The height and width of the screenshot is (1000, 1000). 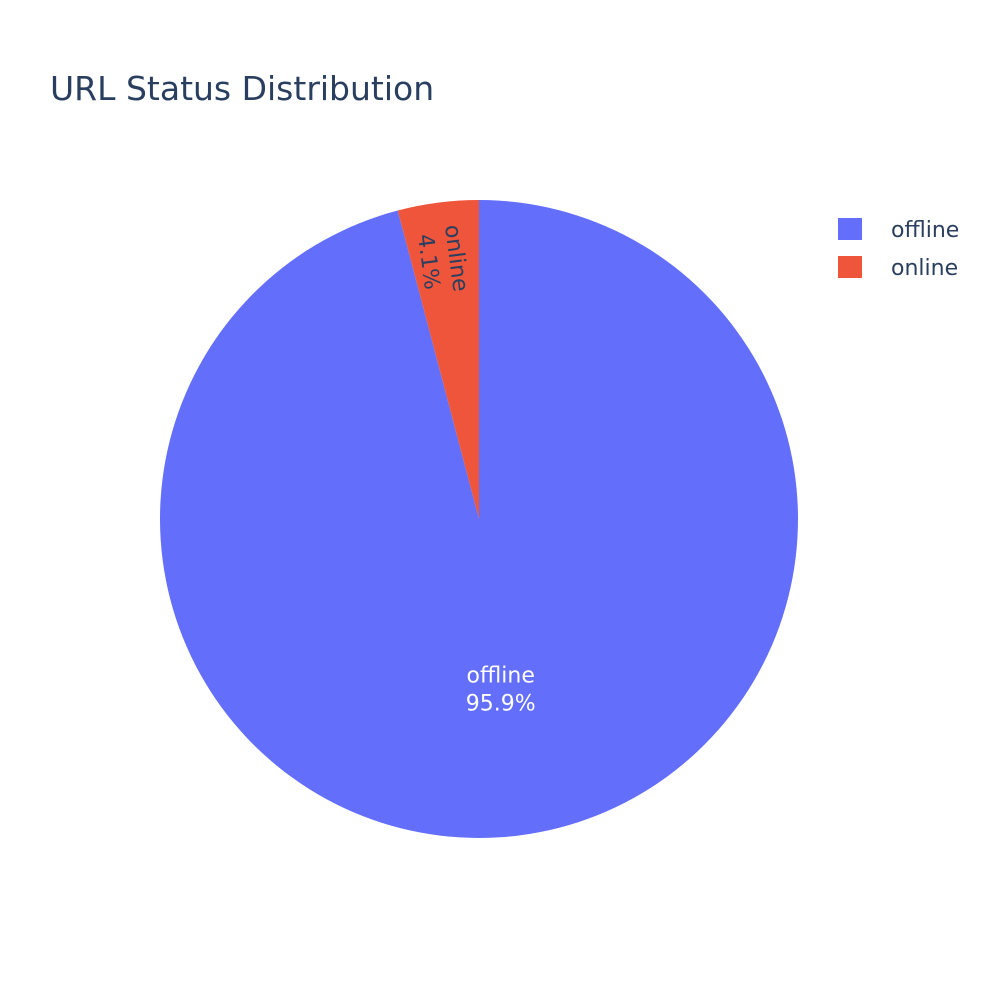 What do you see at coordinates (242, 88) in the screenshot?
I see `chart-title: URL Status Distribution` at bounding box center [242, 88].